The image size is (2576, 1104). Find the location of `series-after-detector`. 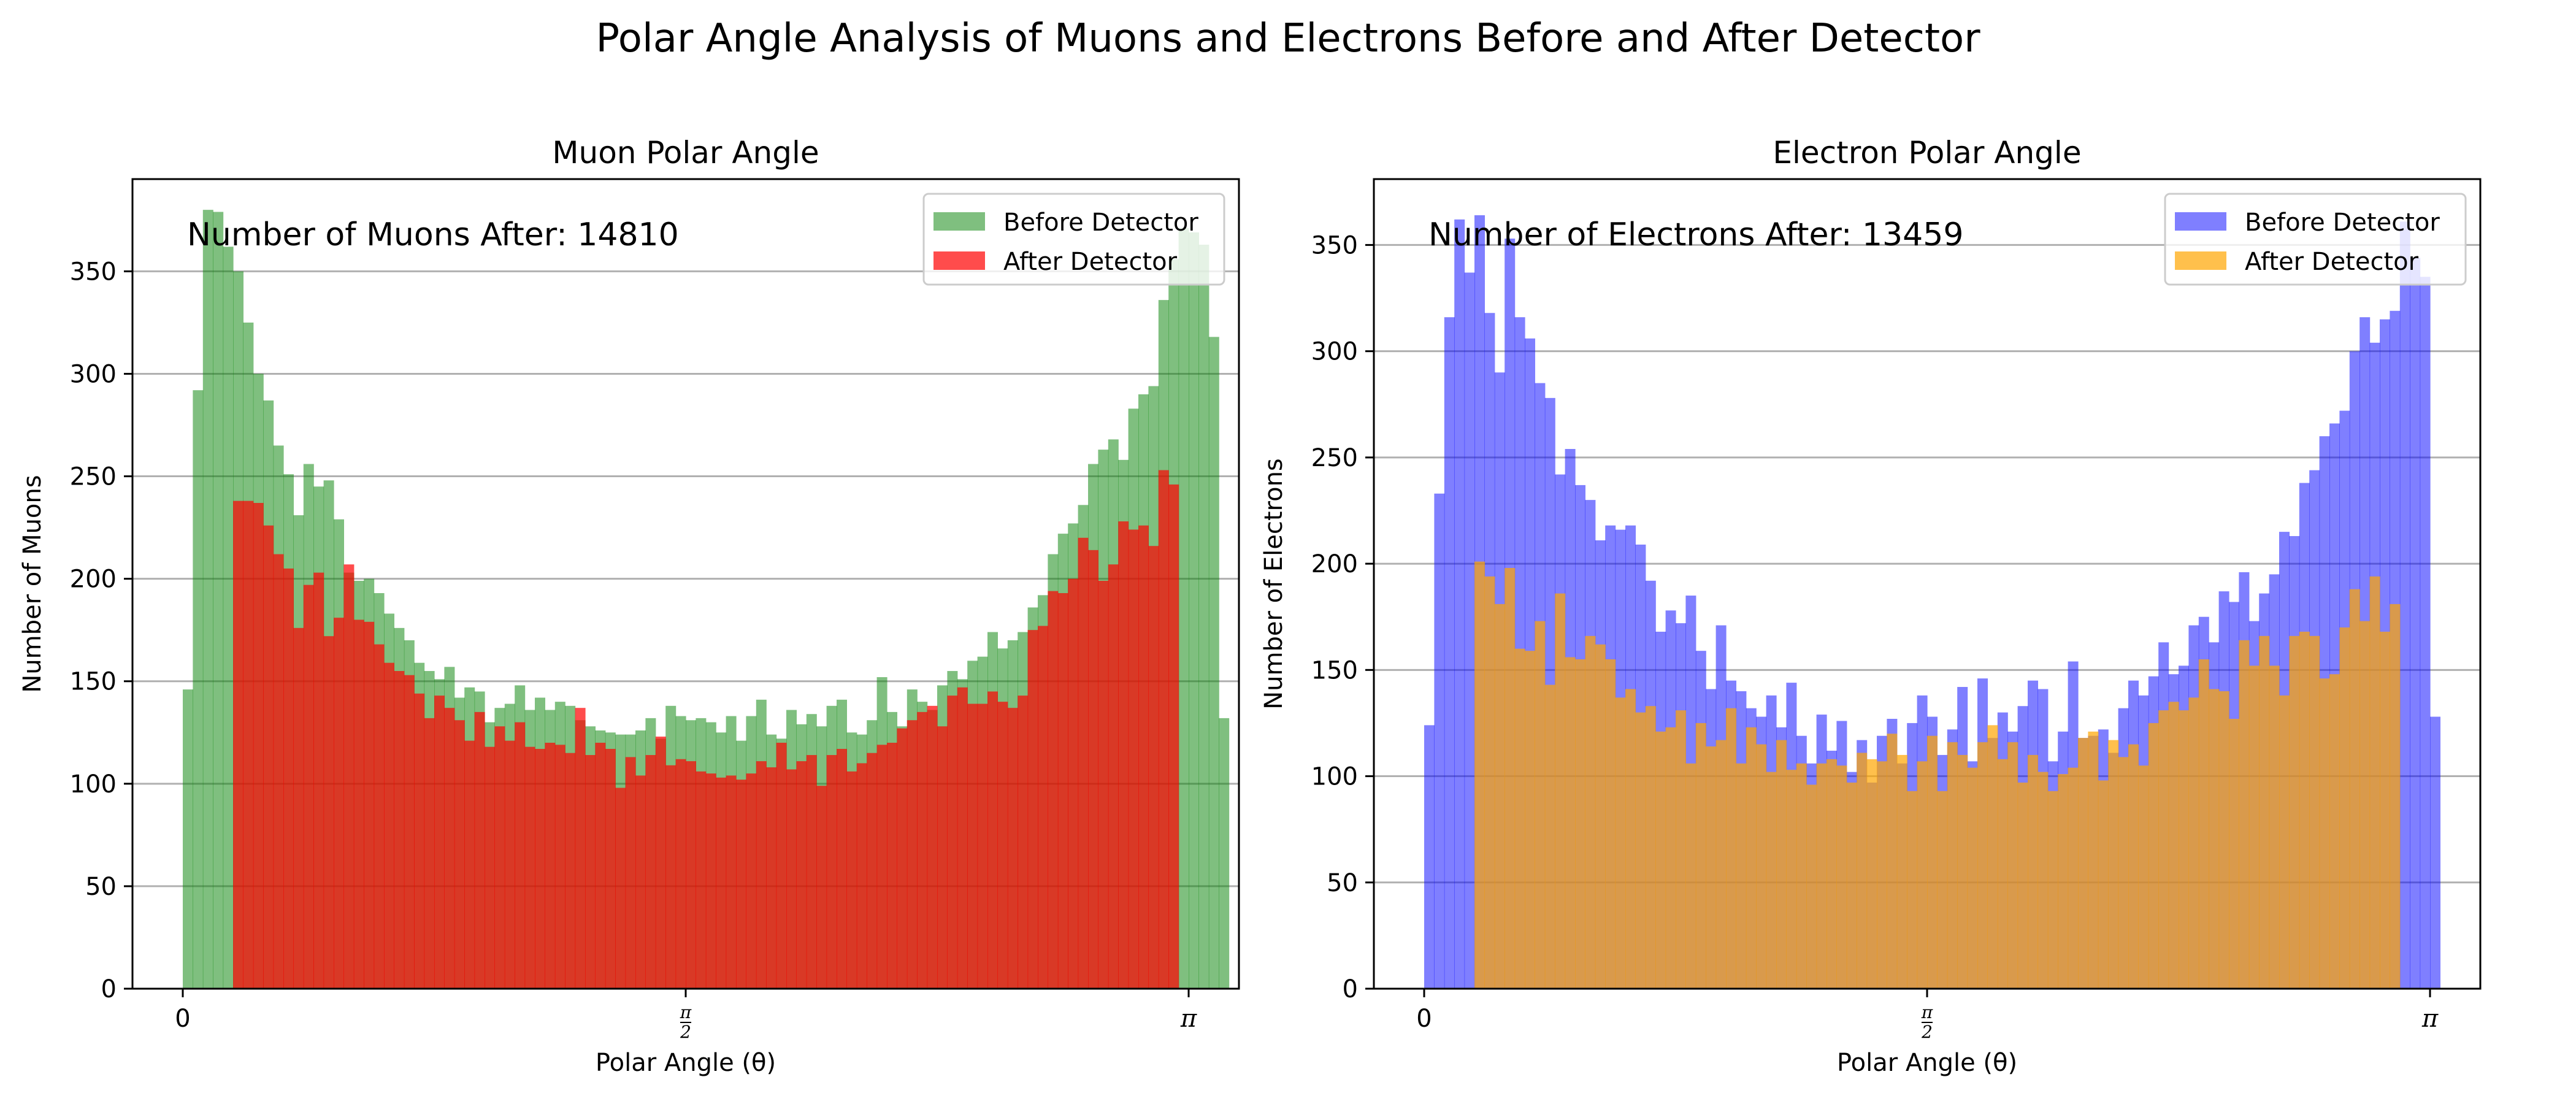

series-after-detector is located at coordinates (1937, 775).